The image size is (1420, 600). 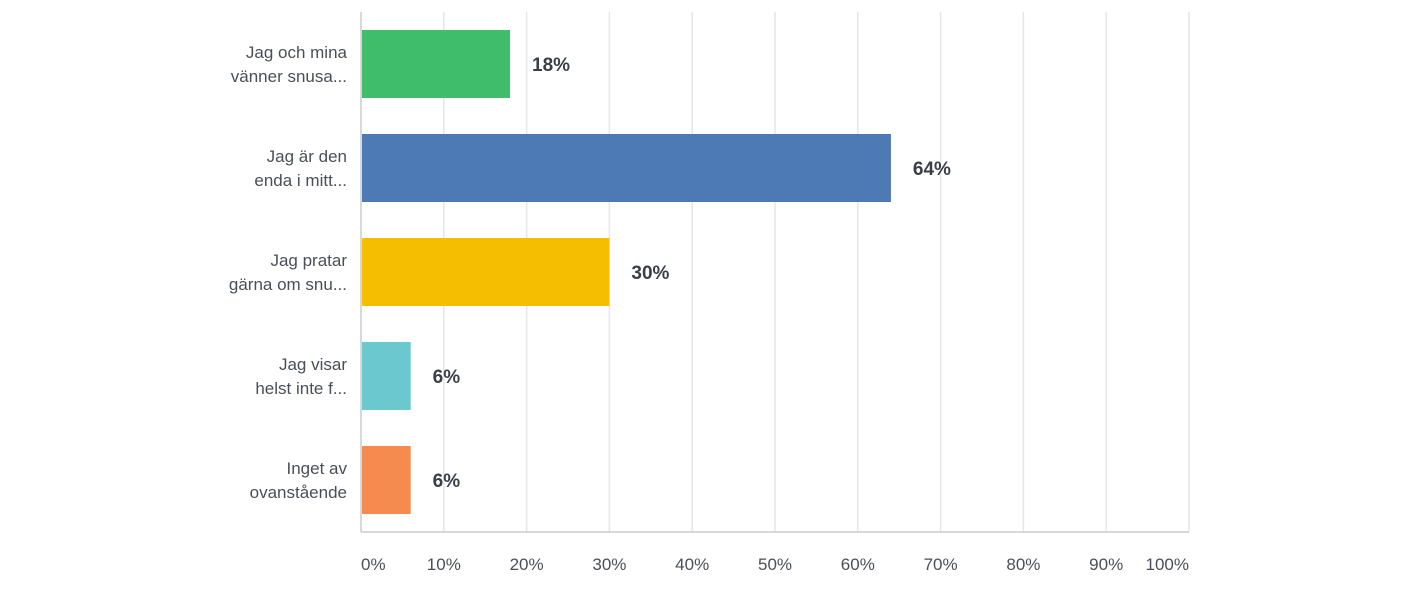 I want to click on tick-label: 40%, so click(x=692, y=564).